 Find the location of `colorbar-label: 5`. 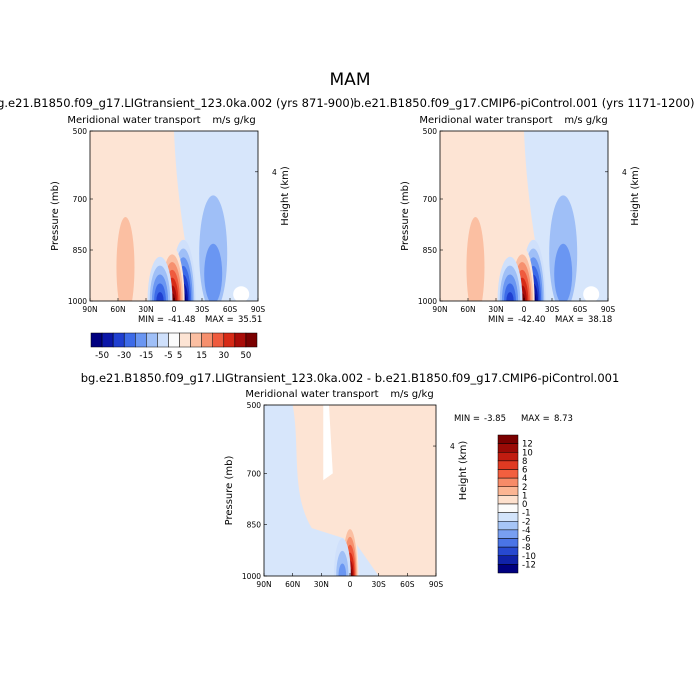

colorbar-label: 5 is located at coordinates (179, 356).